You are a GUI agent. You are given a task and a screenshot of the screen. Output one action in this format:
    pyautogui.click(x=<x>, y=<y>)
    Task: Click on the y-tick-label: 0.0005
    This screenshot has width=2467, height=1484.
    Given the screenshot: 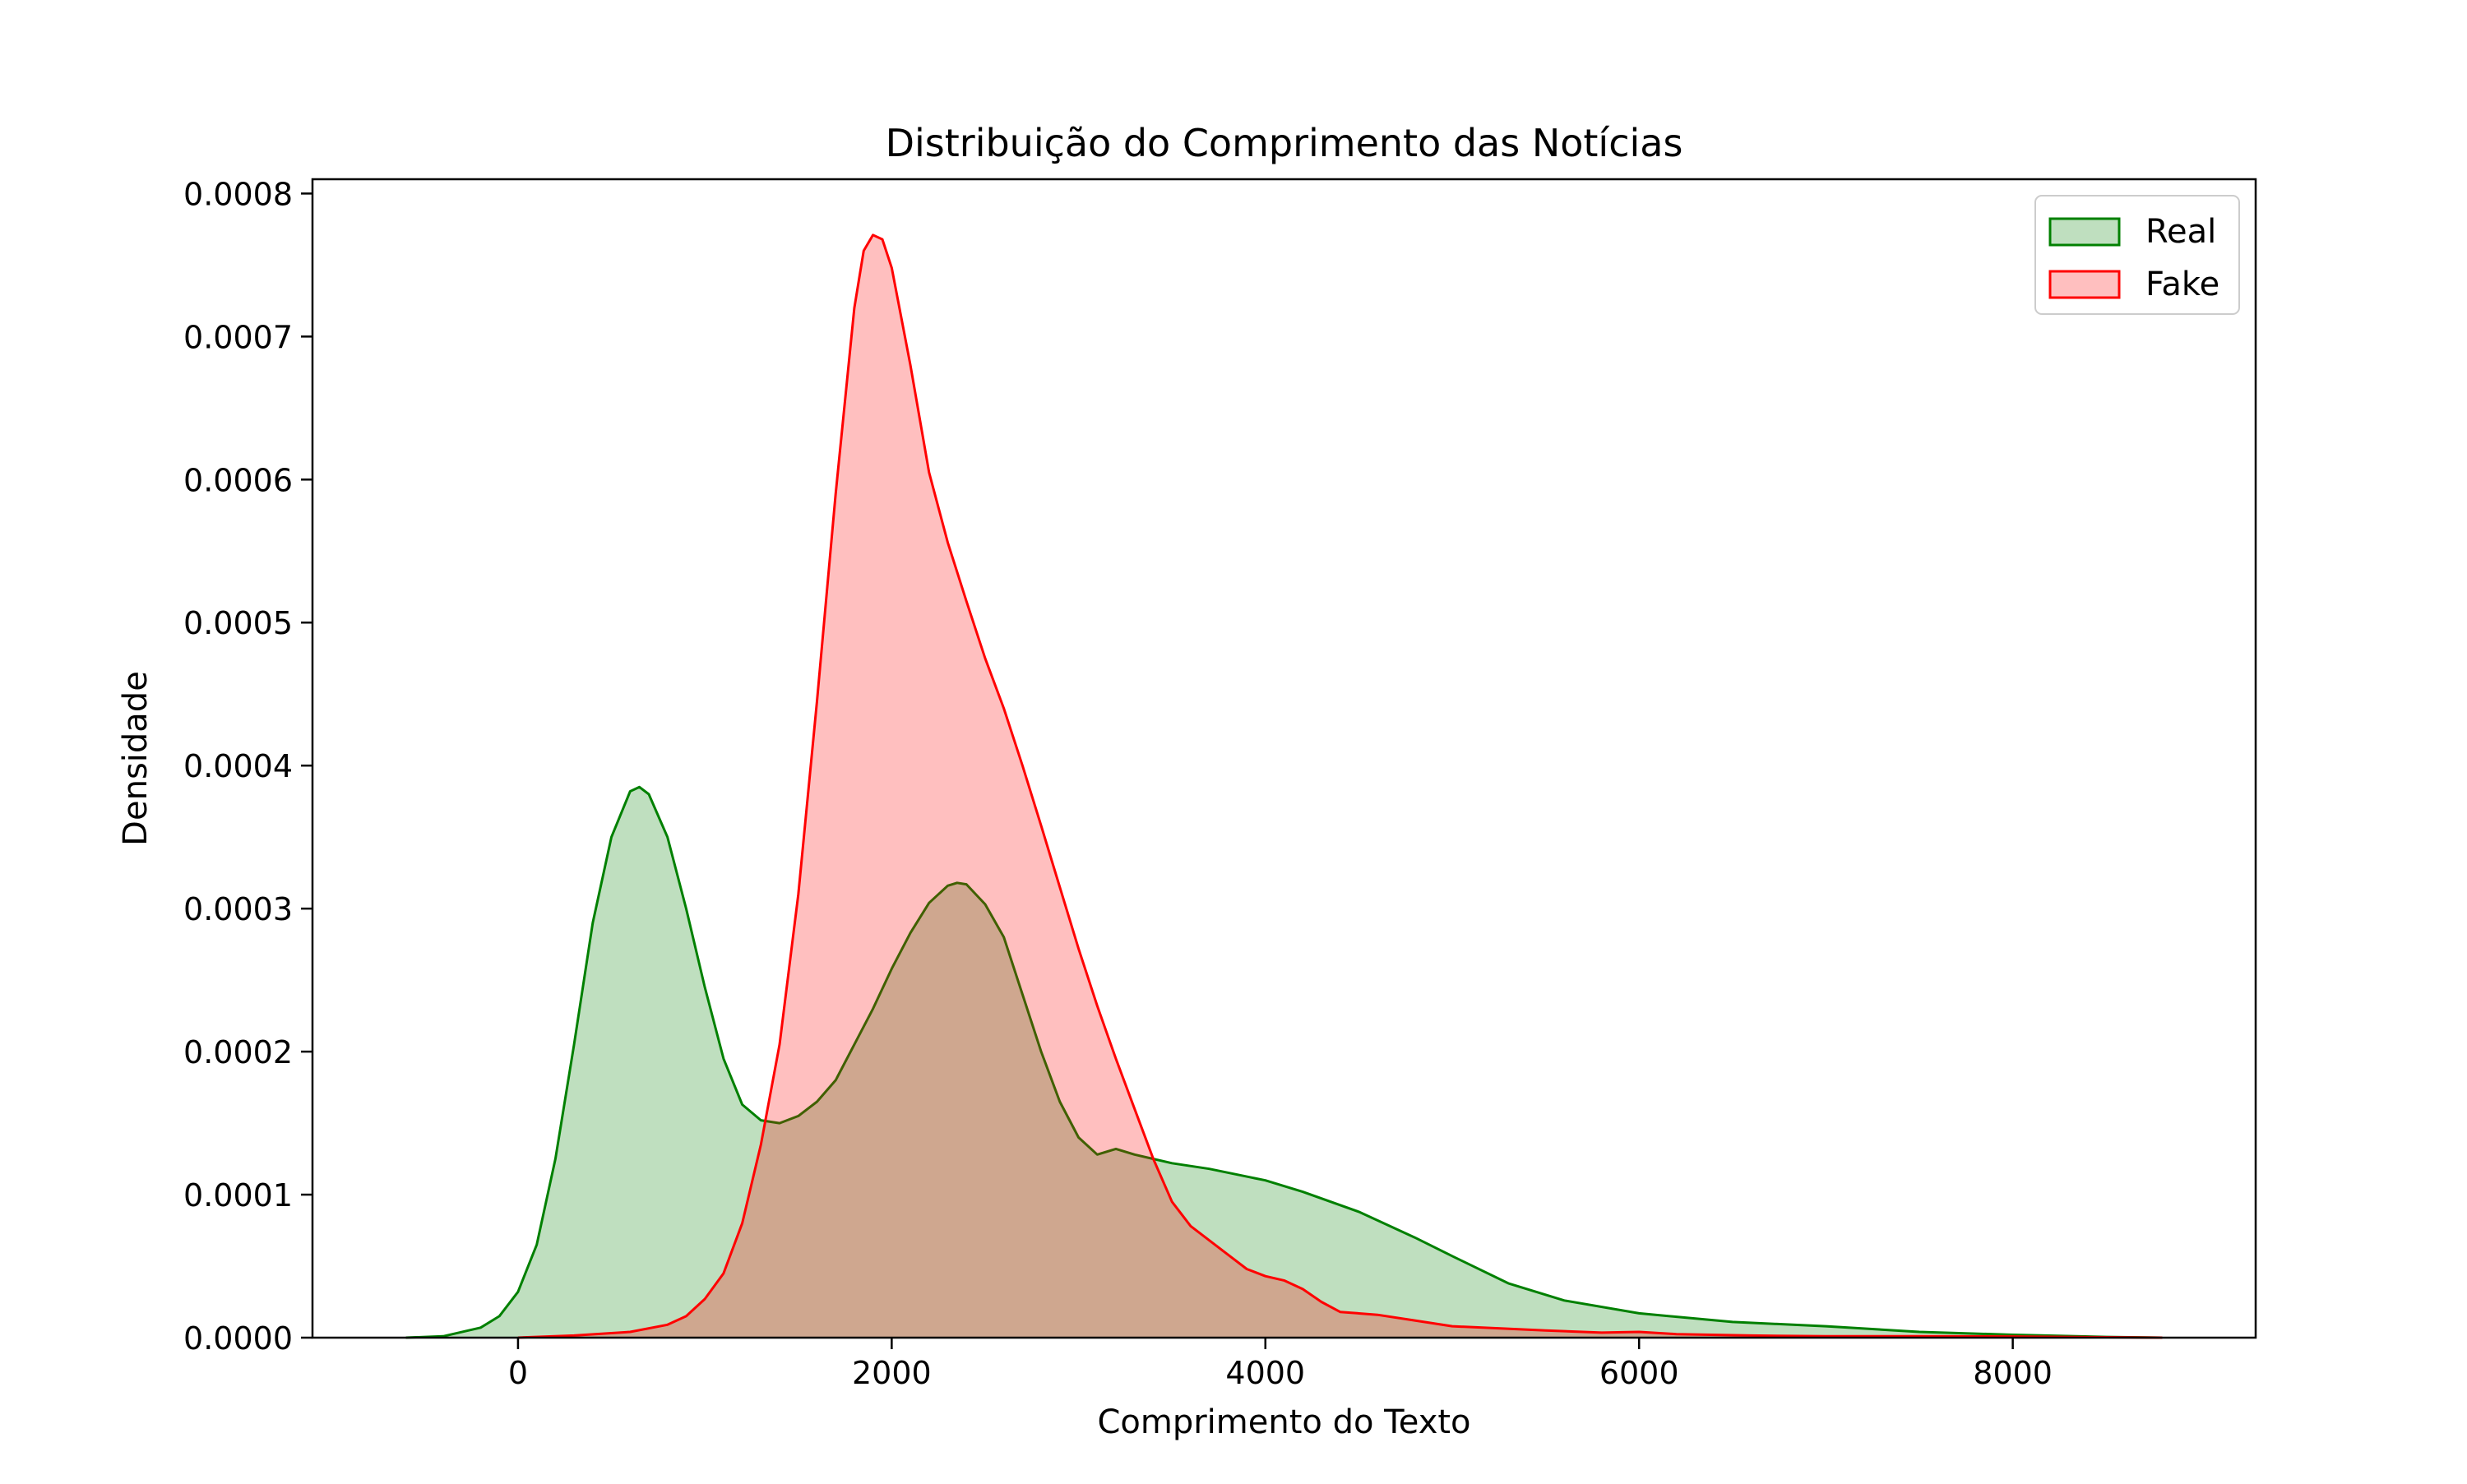 What is the action you would take?
    pyautogui.click(x=238, y=623)
    